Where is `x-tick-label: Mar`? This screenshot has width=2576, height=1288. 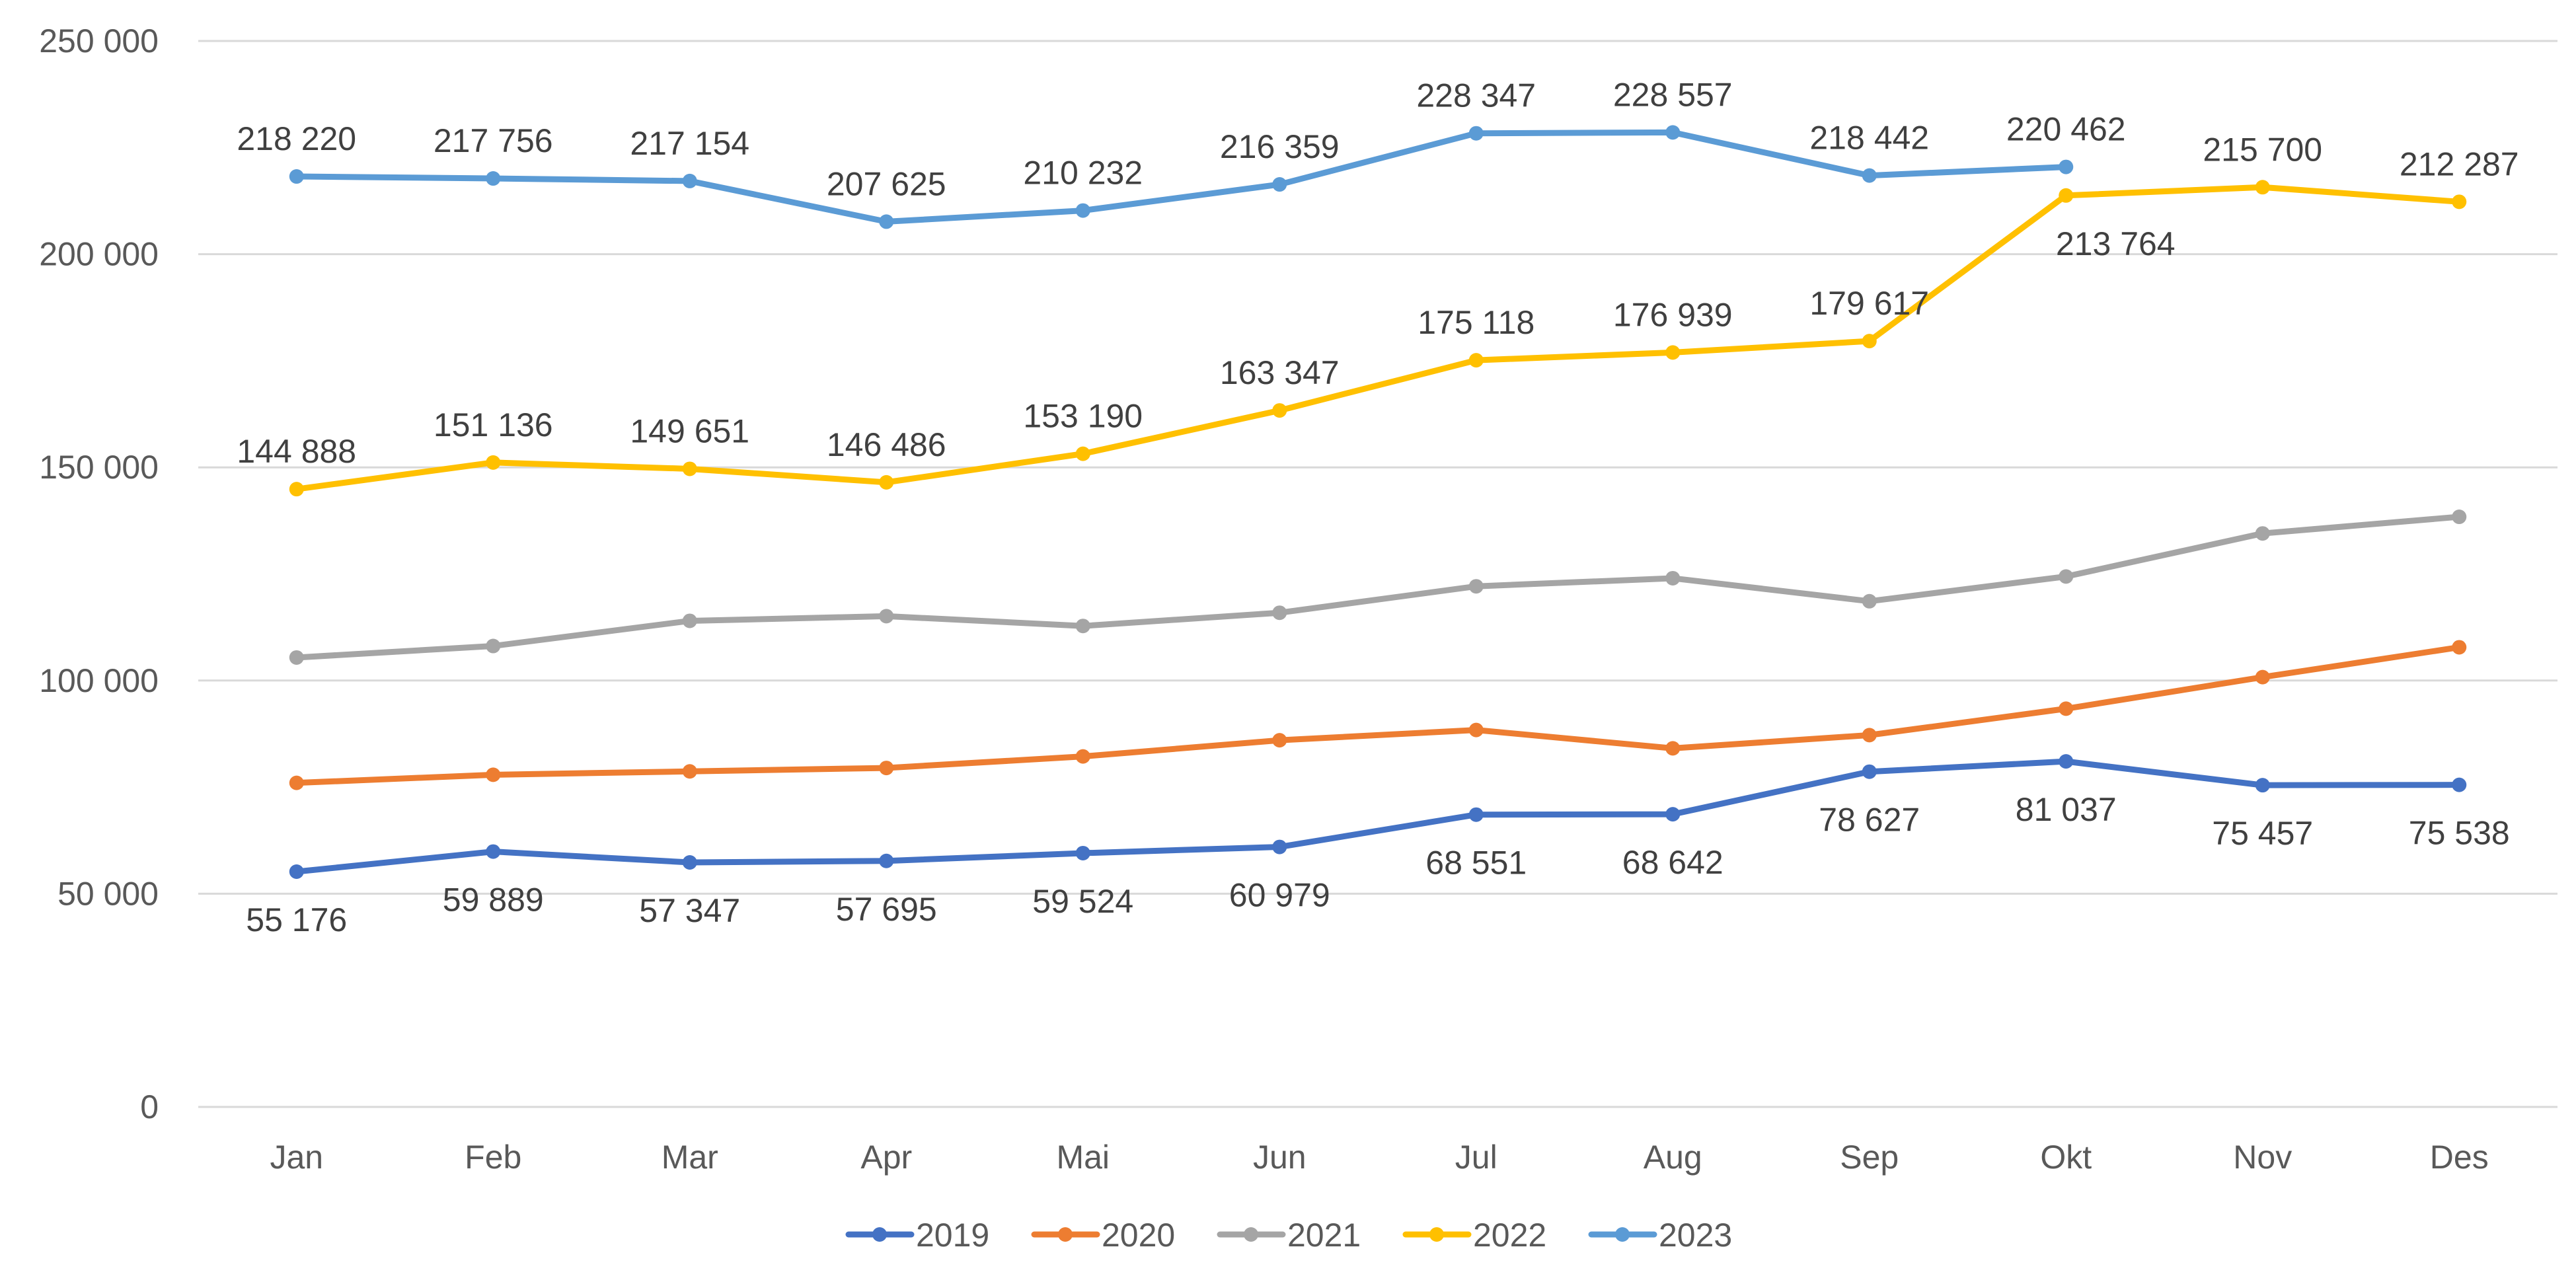 x-tick-label: Mar is located at coordinates (690, 1157).